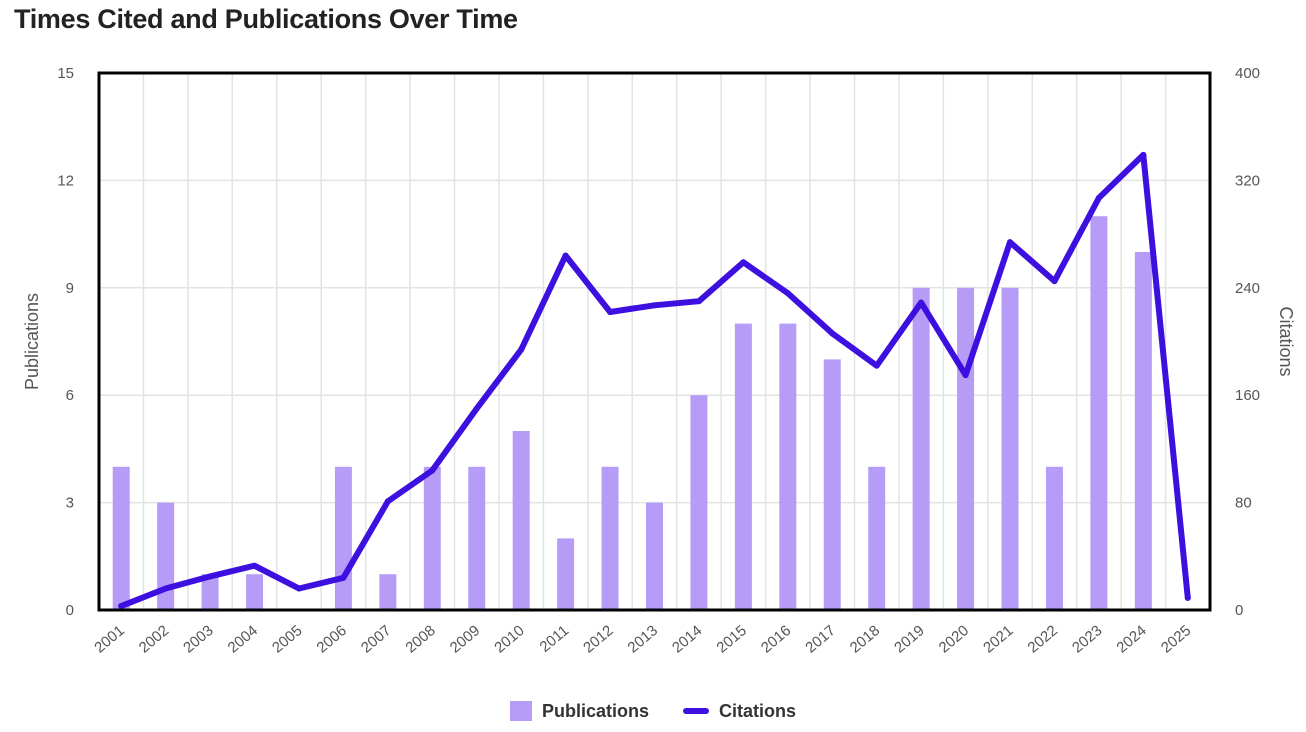  Describe the element at coordinates (70, 395) in the screenshot. I see `left-tick-label: 6` at that location.